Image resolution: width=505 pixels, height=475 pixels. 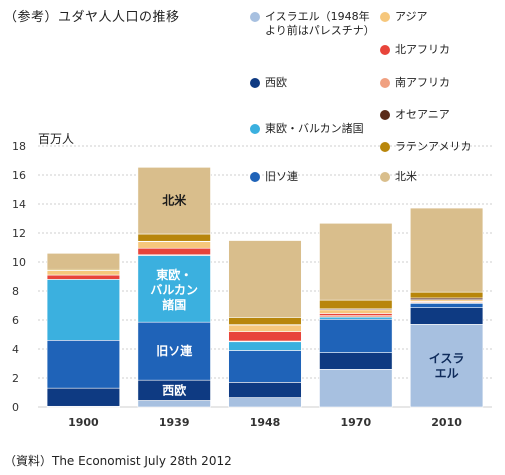 What do you see at coordinates (174, 389) in the screenshot?
I see `bar-annotation: 西欧` at bounding box center [174, 389].